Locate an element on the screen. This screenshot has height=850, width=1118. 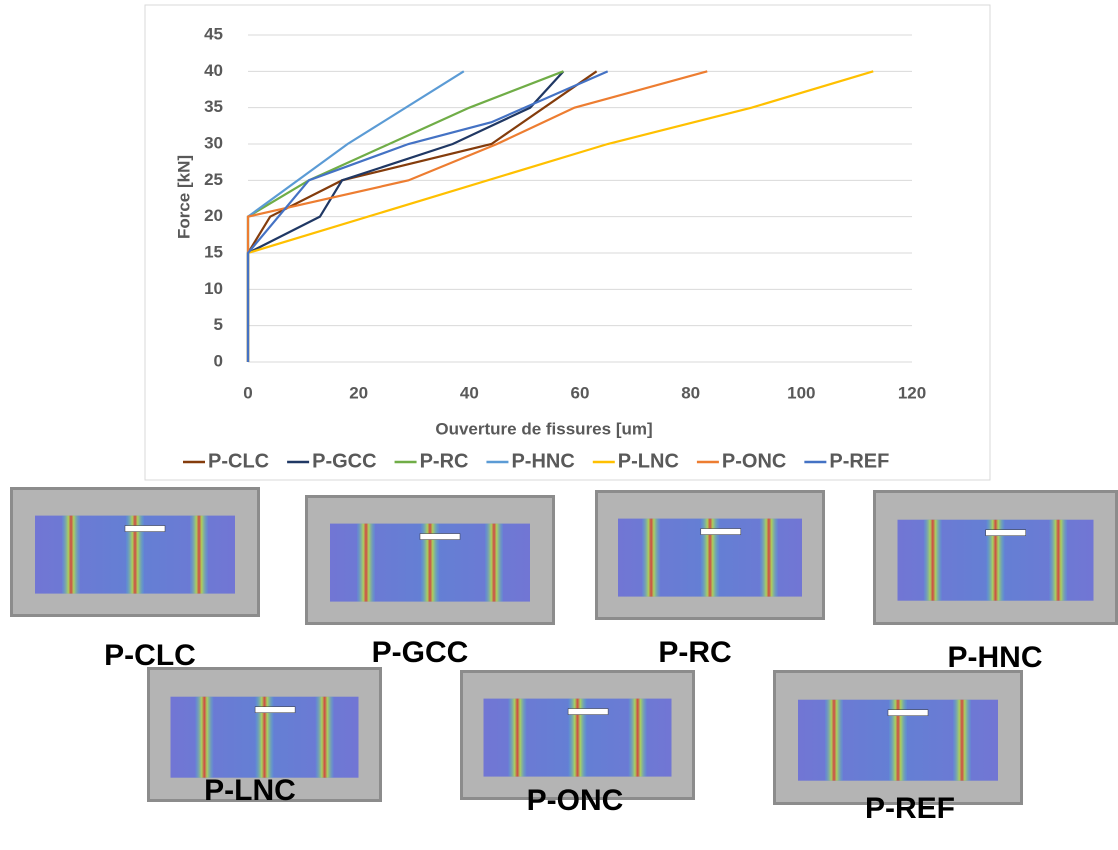
photo-label: P-CLC is located at coordinates (150, 655).